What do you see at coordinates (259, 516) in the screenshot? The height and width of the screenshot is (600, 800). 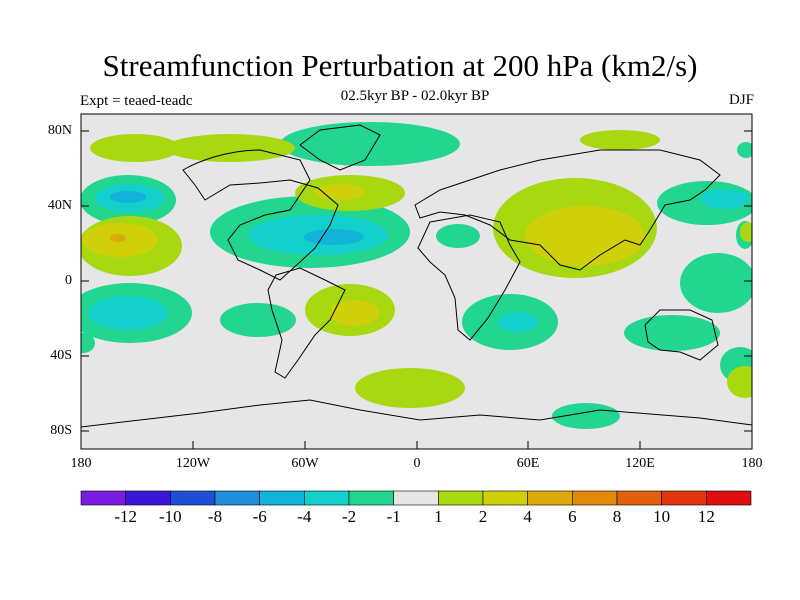 I see `colorbar-label: -6` at bounding box center [259, 516].